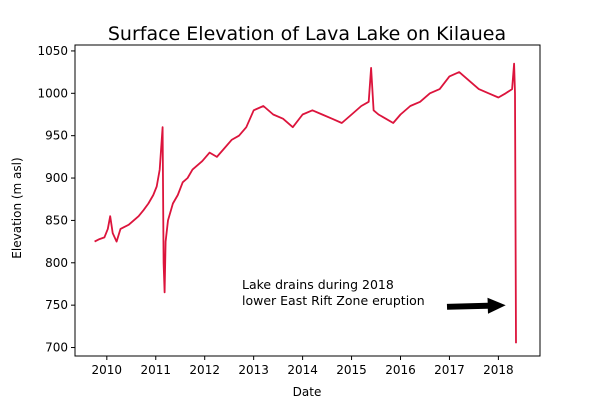 The image size is (600, 400). Describe the element at coordinates (56, 348) in the screenshot. I see `y-tick-label: 700` at that location.